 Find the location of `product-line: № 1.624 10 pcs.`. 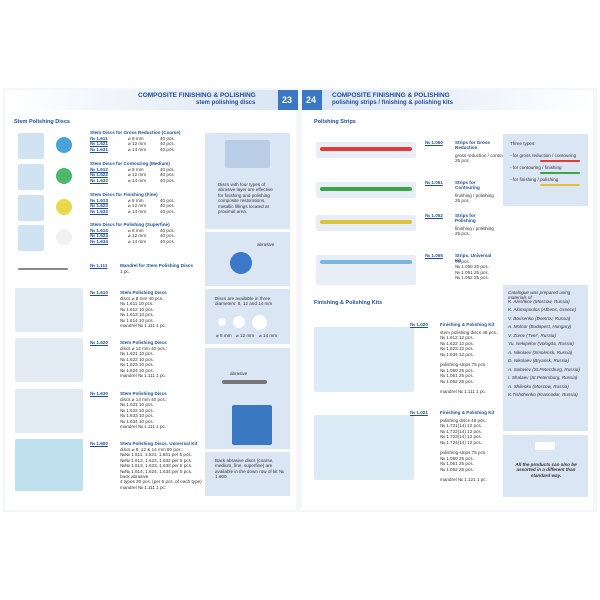

product-line: № 1.624 10 pcs. is located at coordinates (137, 370).